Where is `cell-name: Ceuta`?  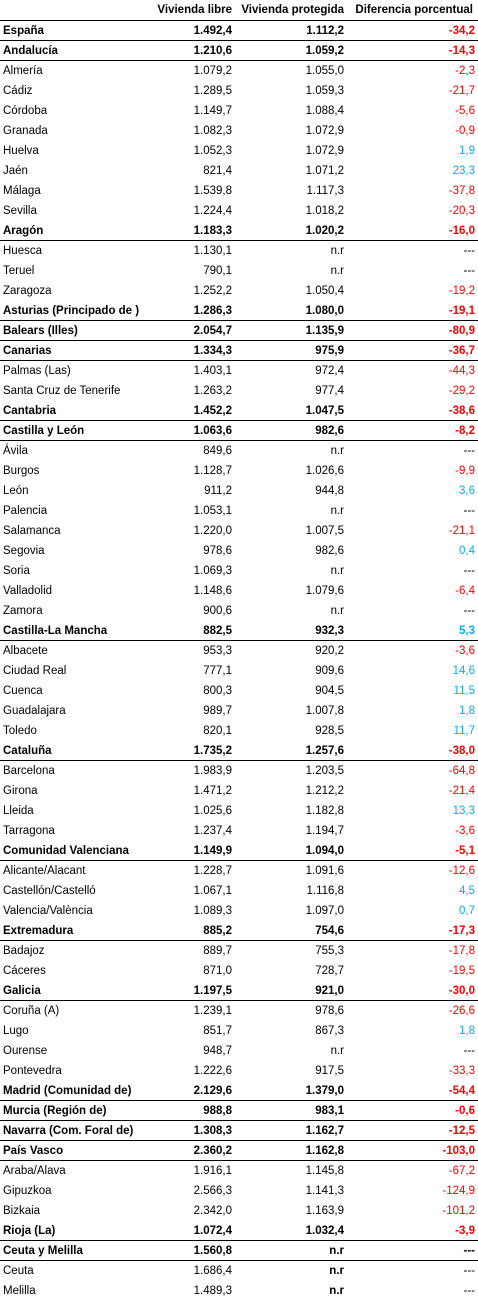 cell-name: Ceuta is located at coordinates (18, 1271).